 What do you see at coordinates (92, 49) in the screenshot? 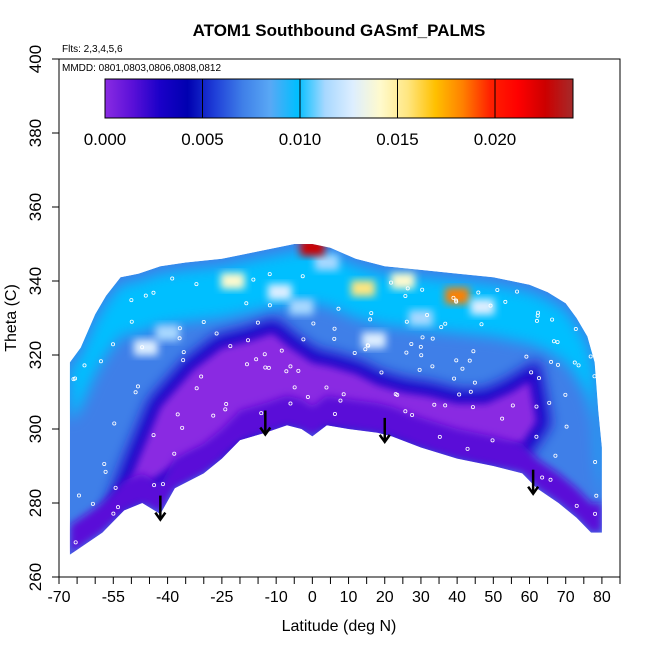
I see `flights-annotation: Flts: 2,3,4,5,6` at bounding box center [92, 49].